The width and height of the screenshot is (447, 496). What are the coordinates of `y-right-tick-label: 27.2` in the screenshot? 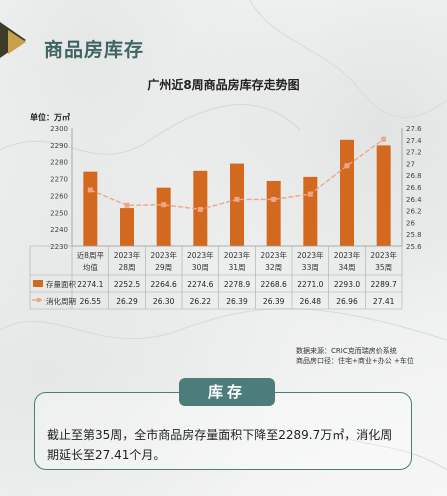 It's located at (414, 153).